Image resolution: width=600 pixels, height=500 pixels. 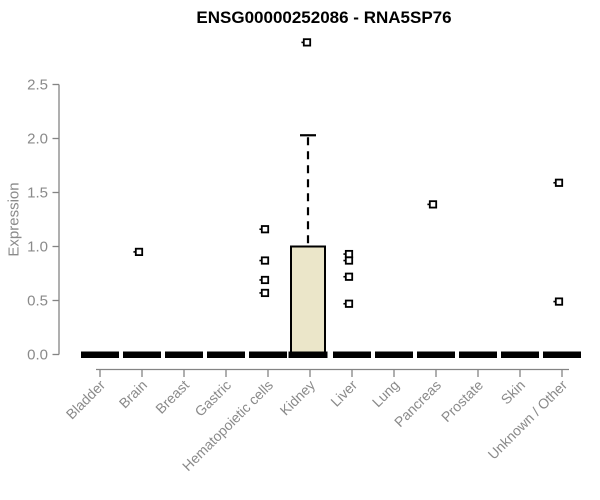 I want to click on x-category-label: Unknown / Other, so click(x=528, y=420).